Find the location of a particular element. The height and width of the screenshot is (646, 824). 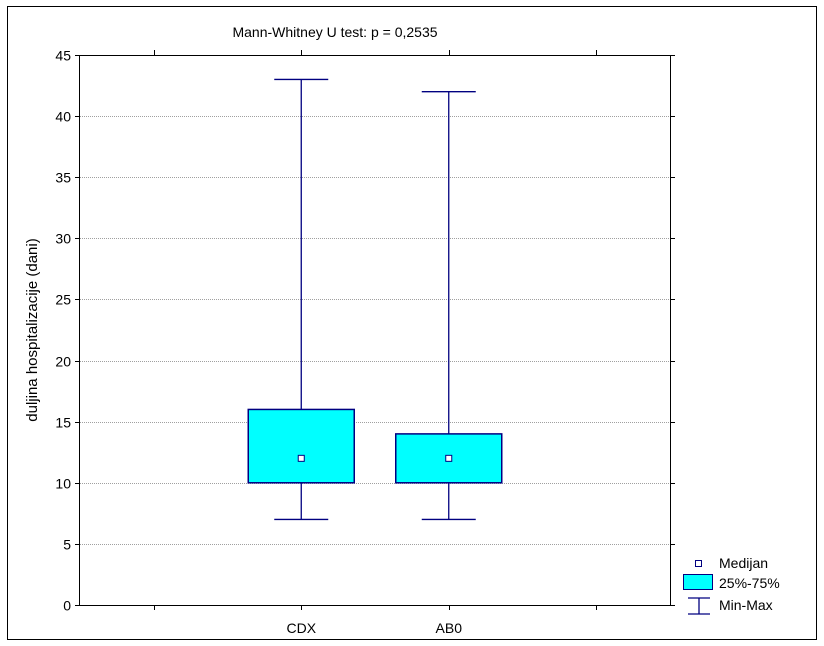

y-tick-label: 10 is located at coordinates (63, 484).